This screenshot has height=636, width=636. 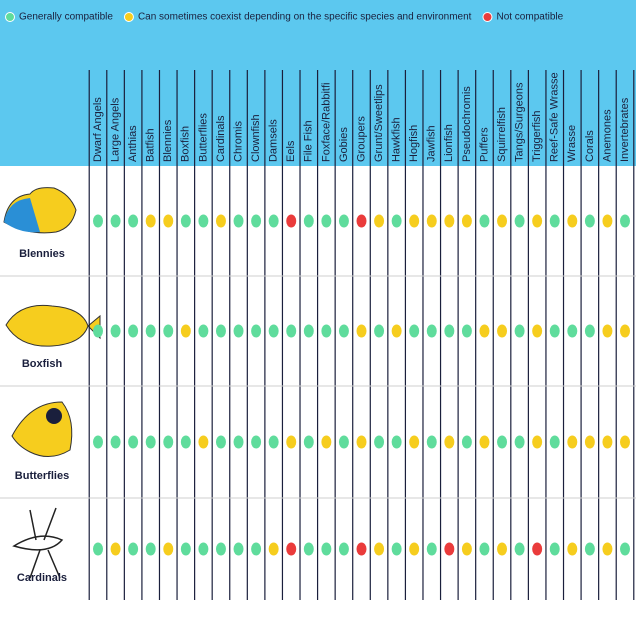 I want to click on column-header: Dwarf Angels, so click(x=98, y=129).